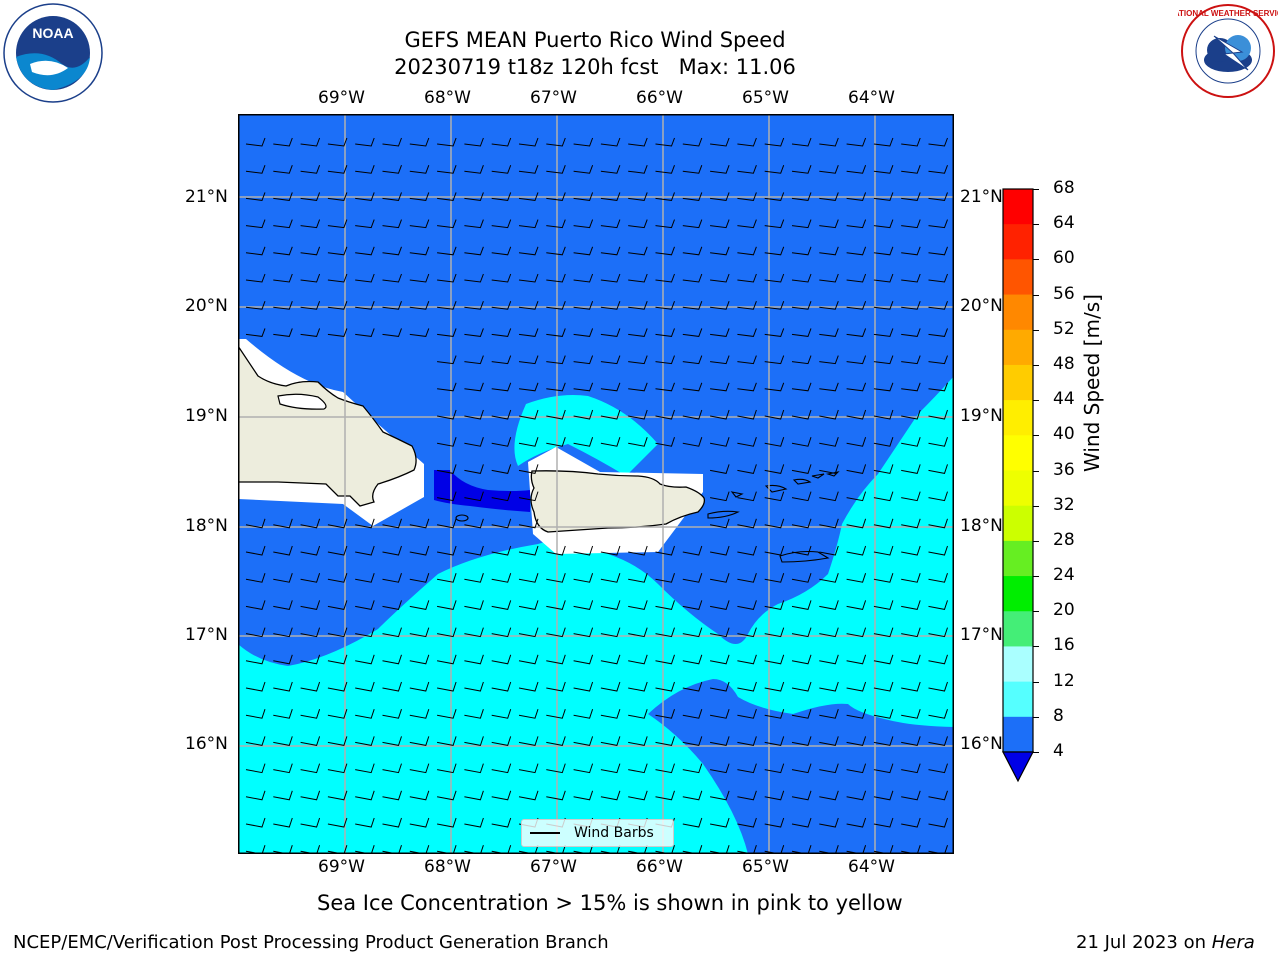 This screenshot has height=960, width=1280. Describe the element at coordinates (1165, 942) in the screenshot. I see `footer-date: 21 Jul 2023 on Hera` at that location.